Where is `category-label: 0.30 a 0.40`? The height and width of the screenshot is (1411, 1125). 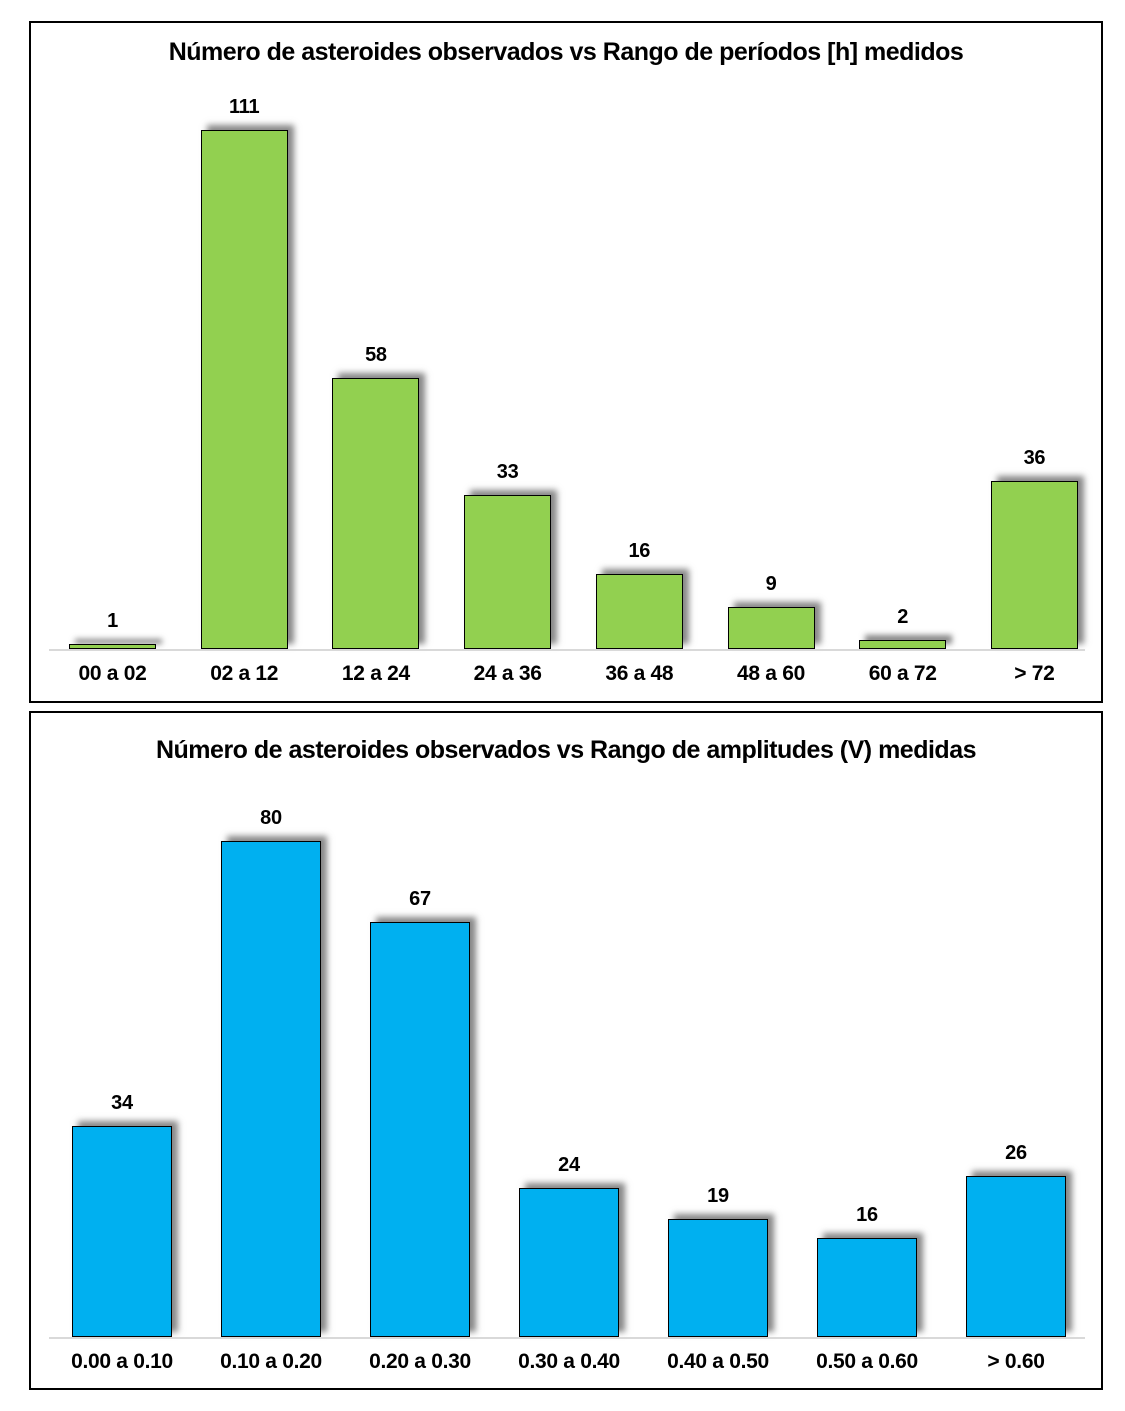
category-label: 0.30 a 0.40 is located at coordinates (569, 1361).